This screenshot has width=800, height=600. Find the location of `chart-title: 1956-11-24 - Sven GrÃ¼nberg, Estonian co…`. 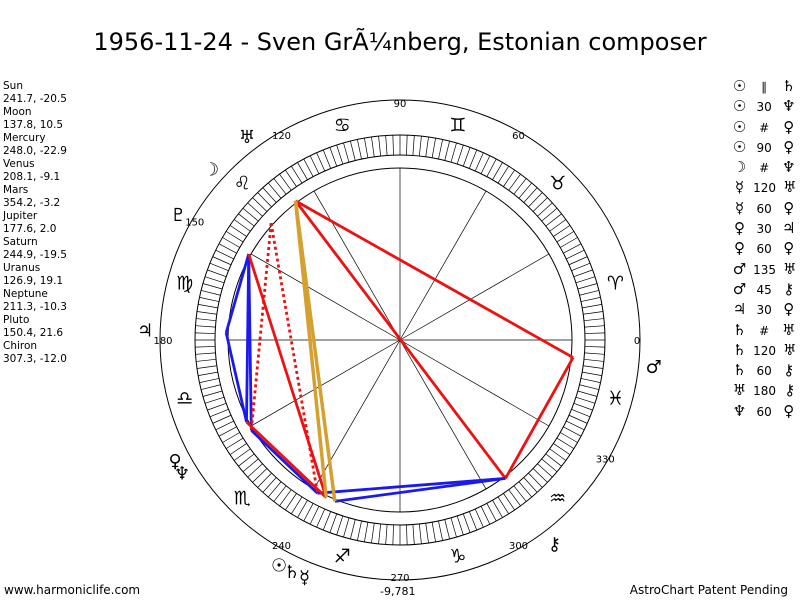

chart-title: 1956-11-24 - Sven GrÃ¼nberg, Estonian co… is located at coordinates (400, 42).